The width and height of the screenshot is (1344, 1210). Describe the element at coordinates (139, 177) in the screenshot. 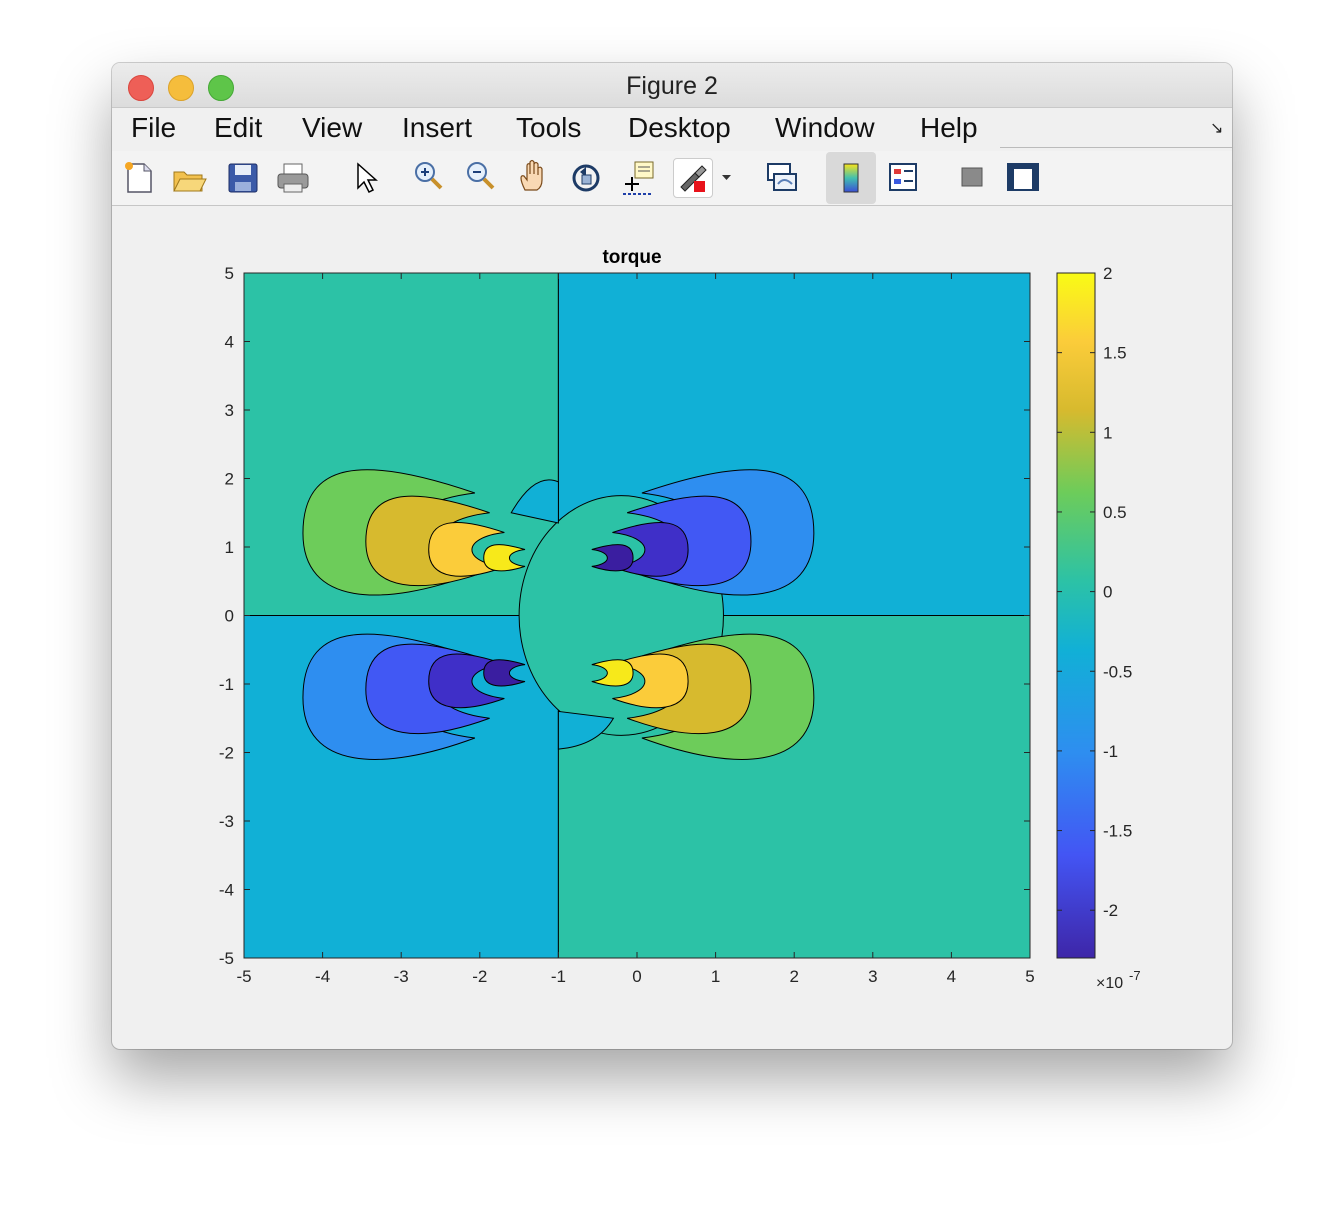

I see `new-figure-icon` at that location.